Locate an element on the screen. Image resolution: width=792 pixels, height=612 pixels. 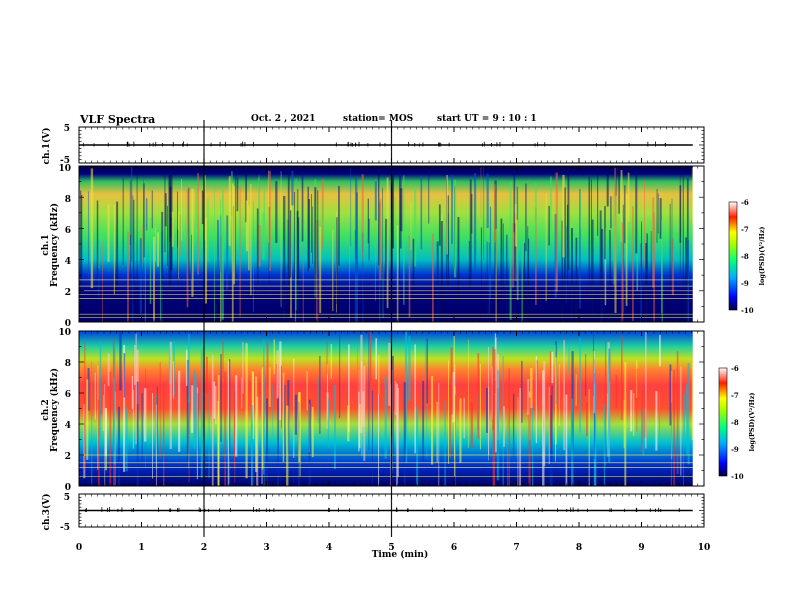
xtick-5: 5 is located at coordinates (391, 548).